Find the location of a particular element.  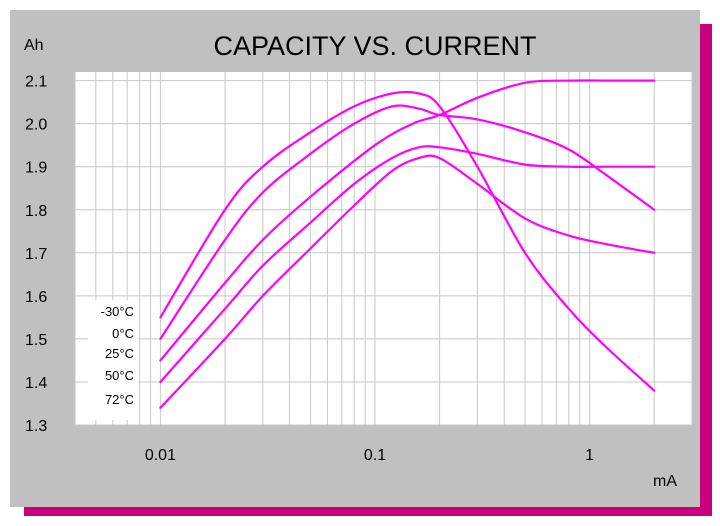

y-tick-label: 2.1 is located at coordinates (36, 82).